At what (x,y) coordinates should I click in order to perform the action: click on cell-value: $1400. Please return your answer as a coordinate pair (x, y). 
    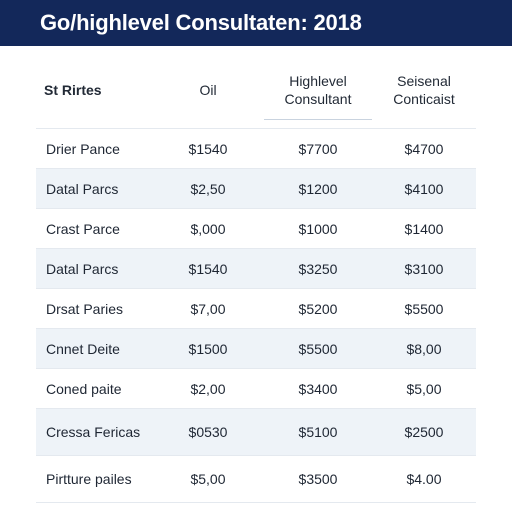
    Looking at the image, I should click on (424, 228).